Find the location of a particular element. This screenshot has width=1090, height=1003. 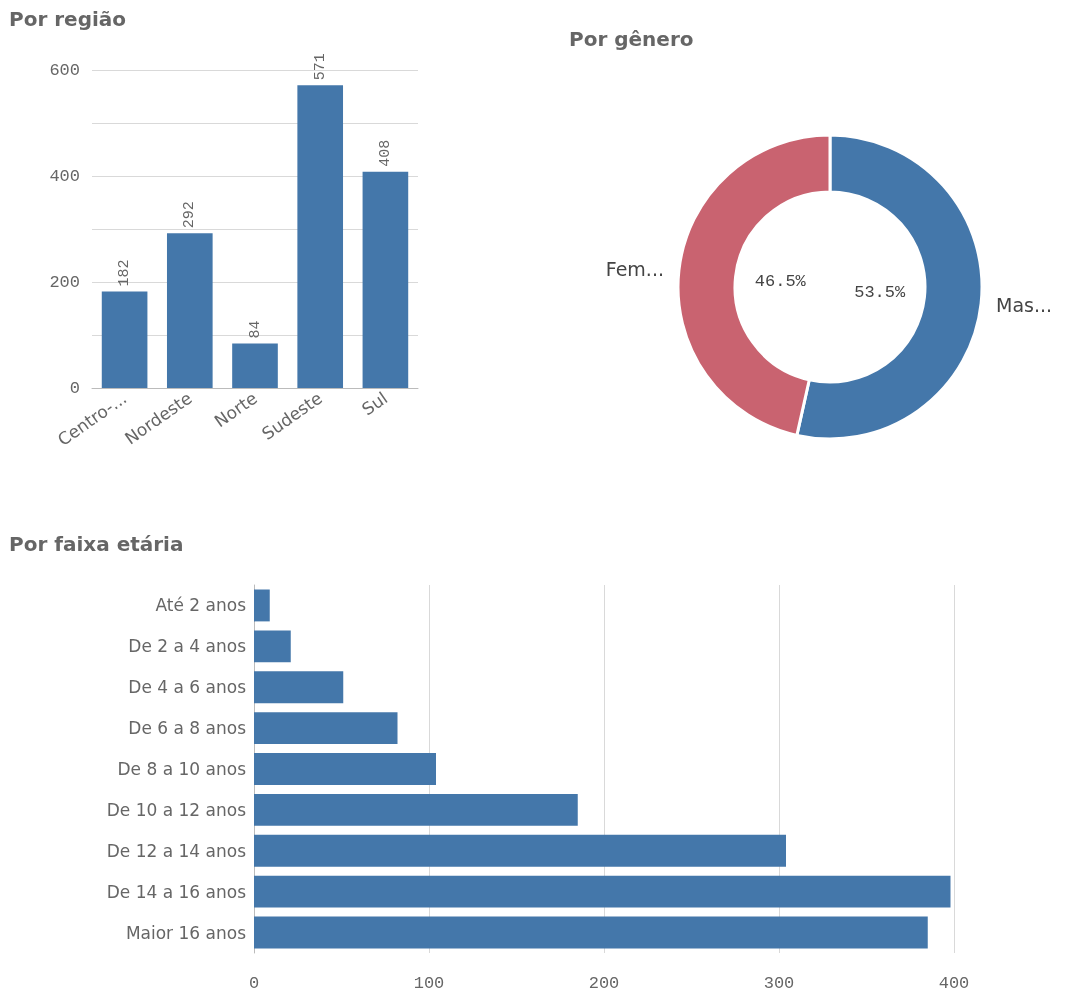

y-tick-label: De 12 a 14 anos is located at coordinates (176, 850).